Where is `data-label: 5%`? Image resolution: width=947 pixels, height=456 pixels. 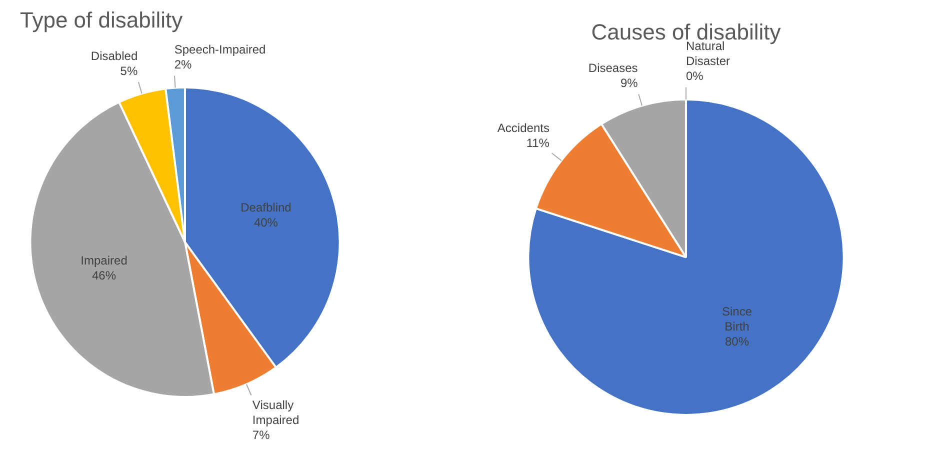
data-label: 5% is located at coordinates (129, 71).